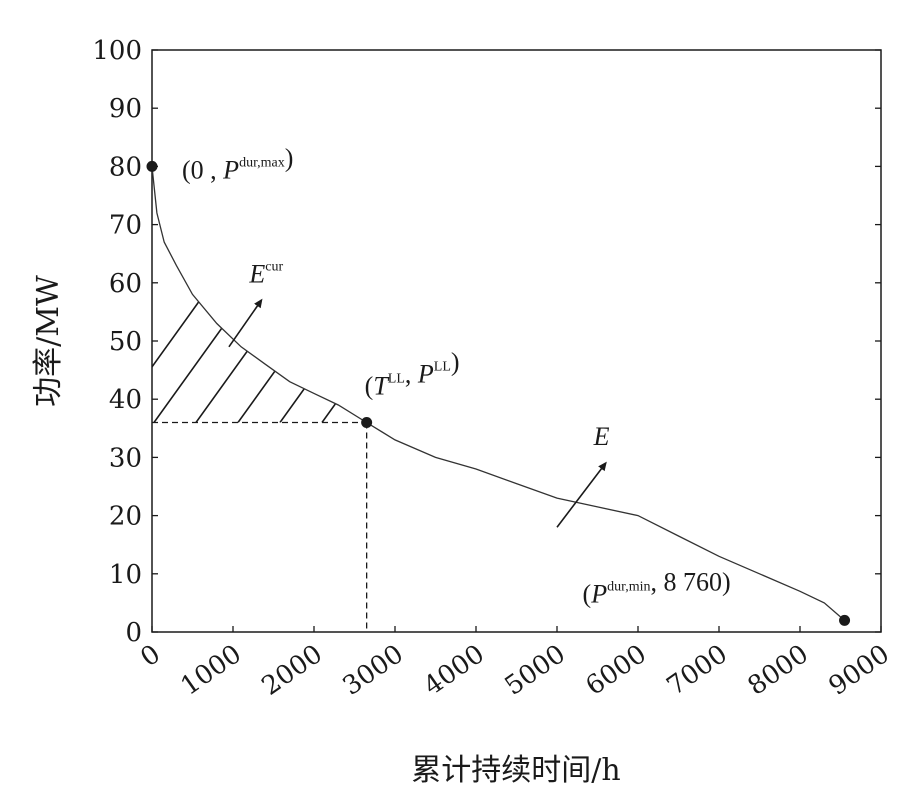  Describe the element at coordinates (48, 341) in the screenshot. I see `y-axis-title: 功率/MW` at that location.